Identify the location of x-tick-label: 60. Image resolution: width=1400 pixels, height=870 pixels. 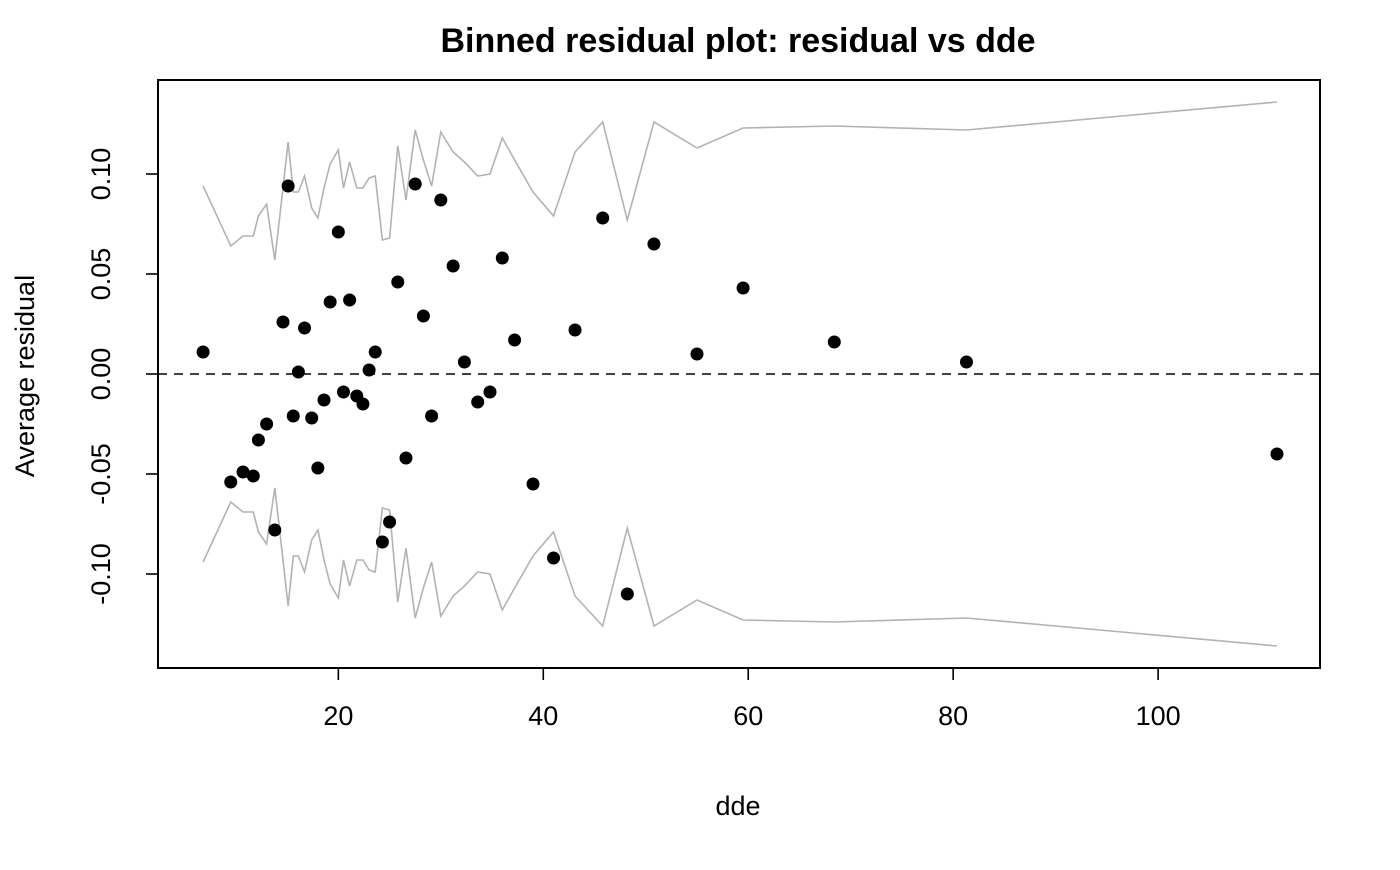
(748, 716).